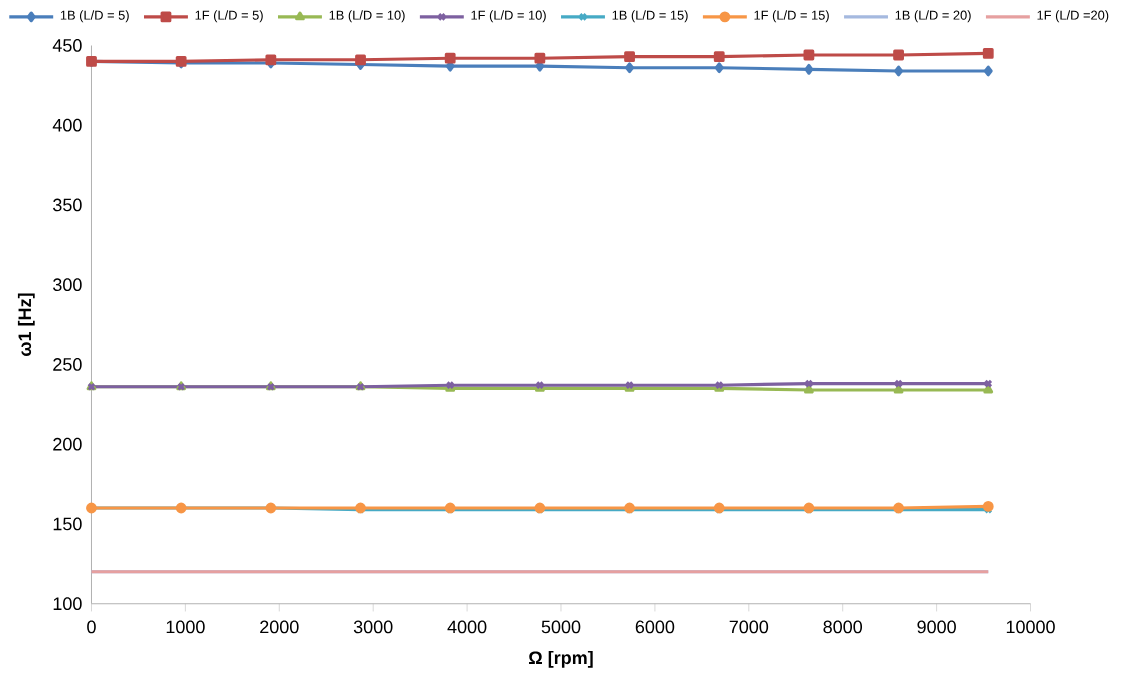 The width and height of the screenshot is (1122, 676). Describe the element at coordinates (467, 627) in the screenshot. I see `x-tick-label: 4000` at that location.